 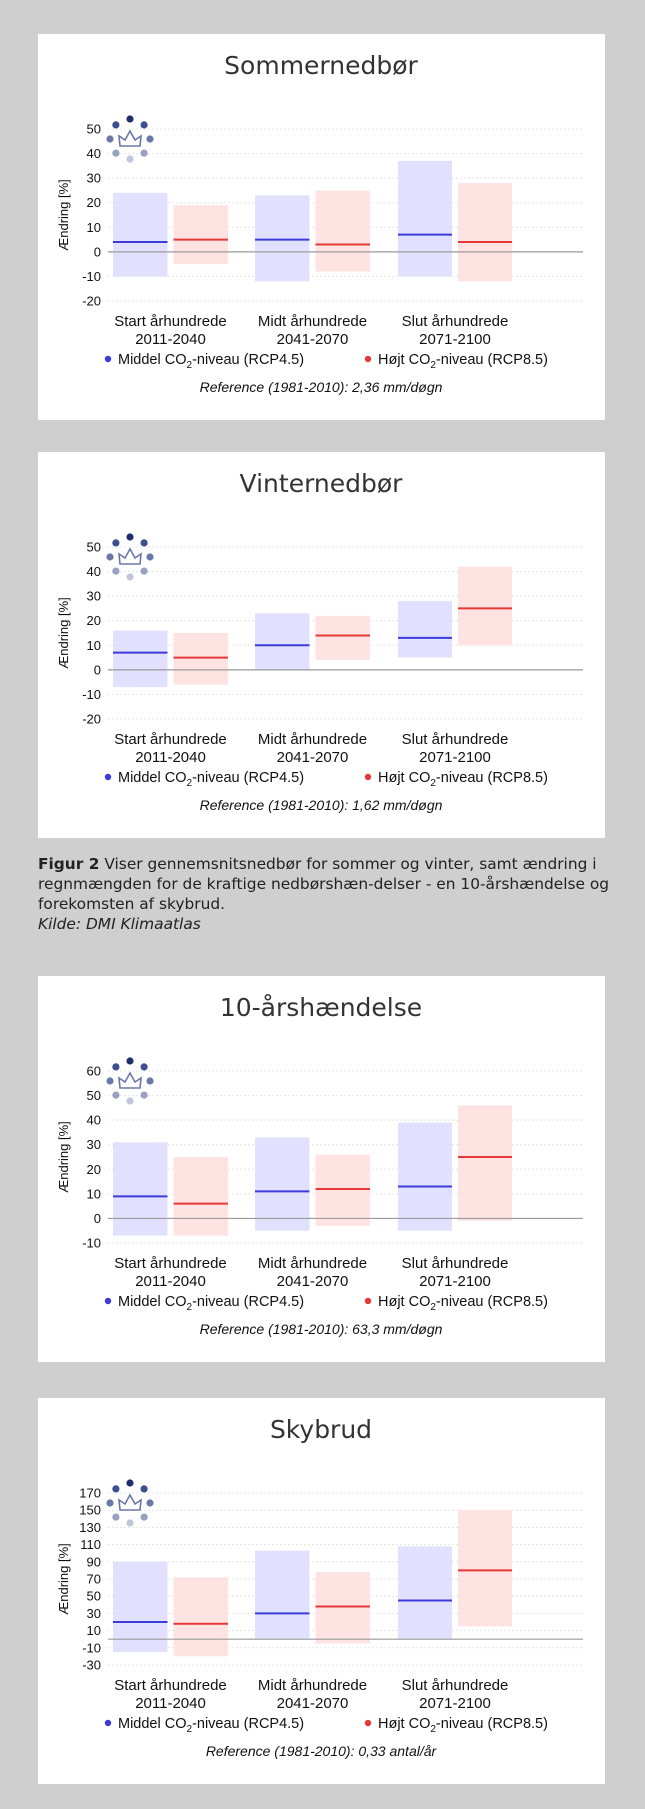 What do you see at coordinates (321, 65) in the screenshot?
I see `chart-title: Sommernedbør` at bounding box center [321, 65].